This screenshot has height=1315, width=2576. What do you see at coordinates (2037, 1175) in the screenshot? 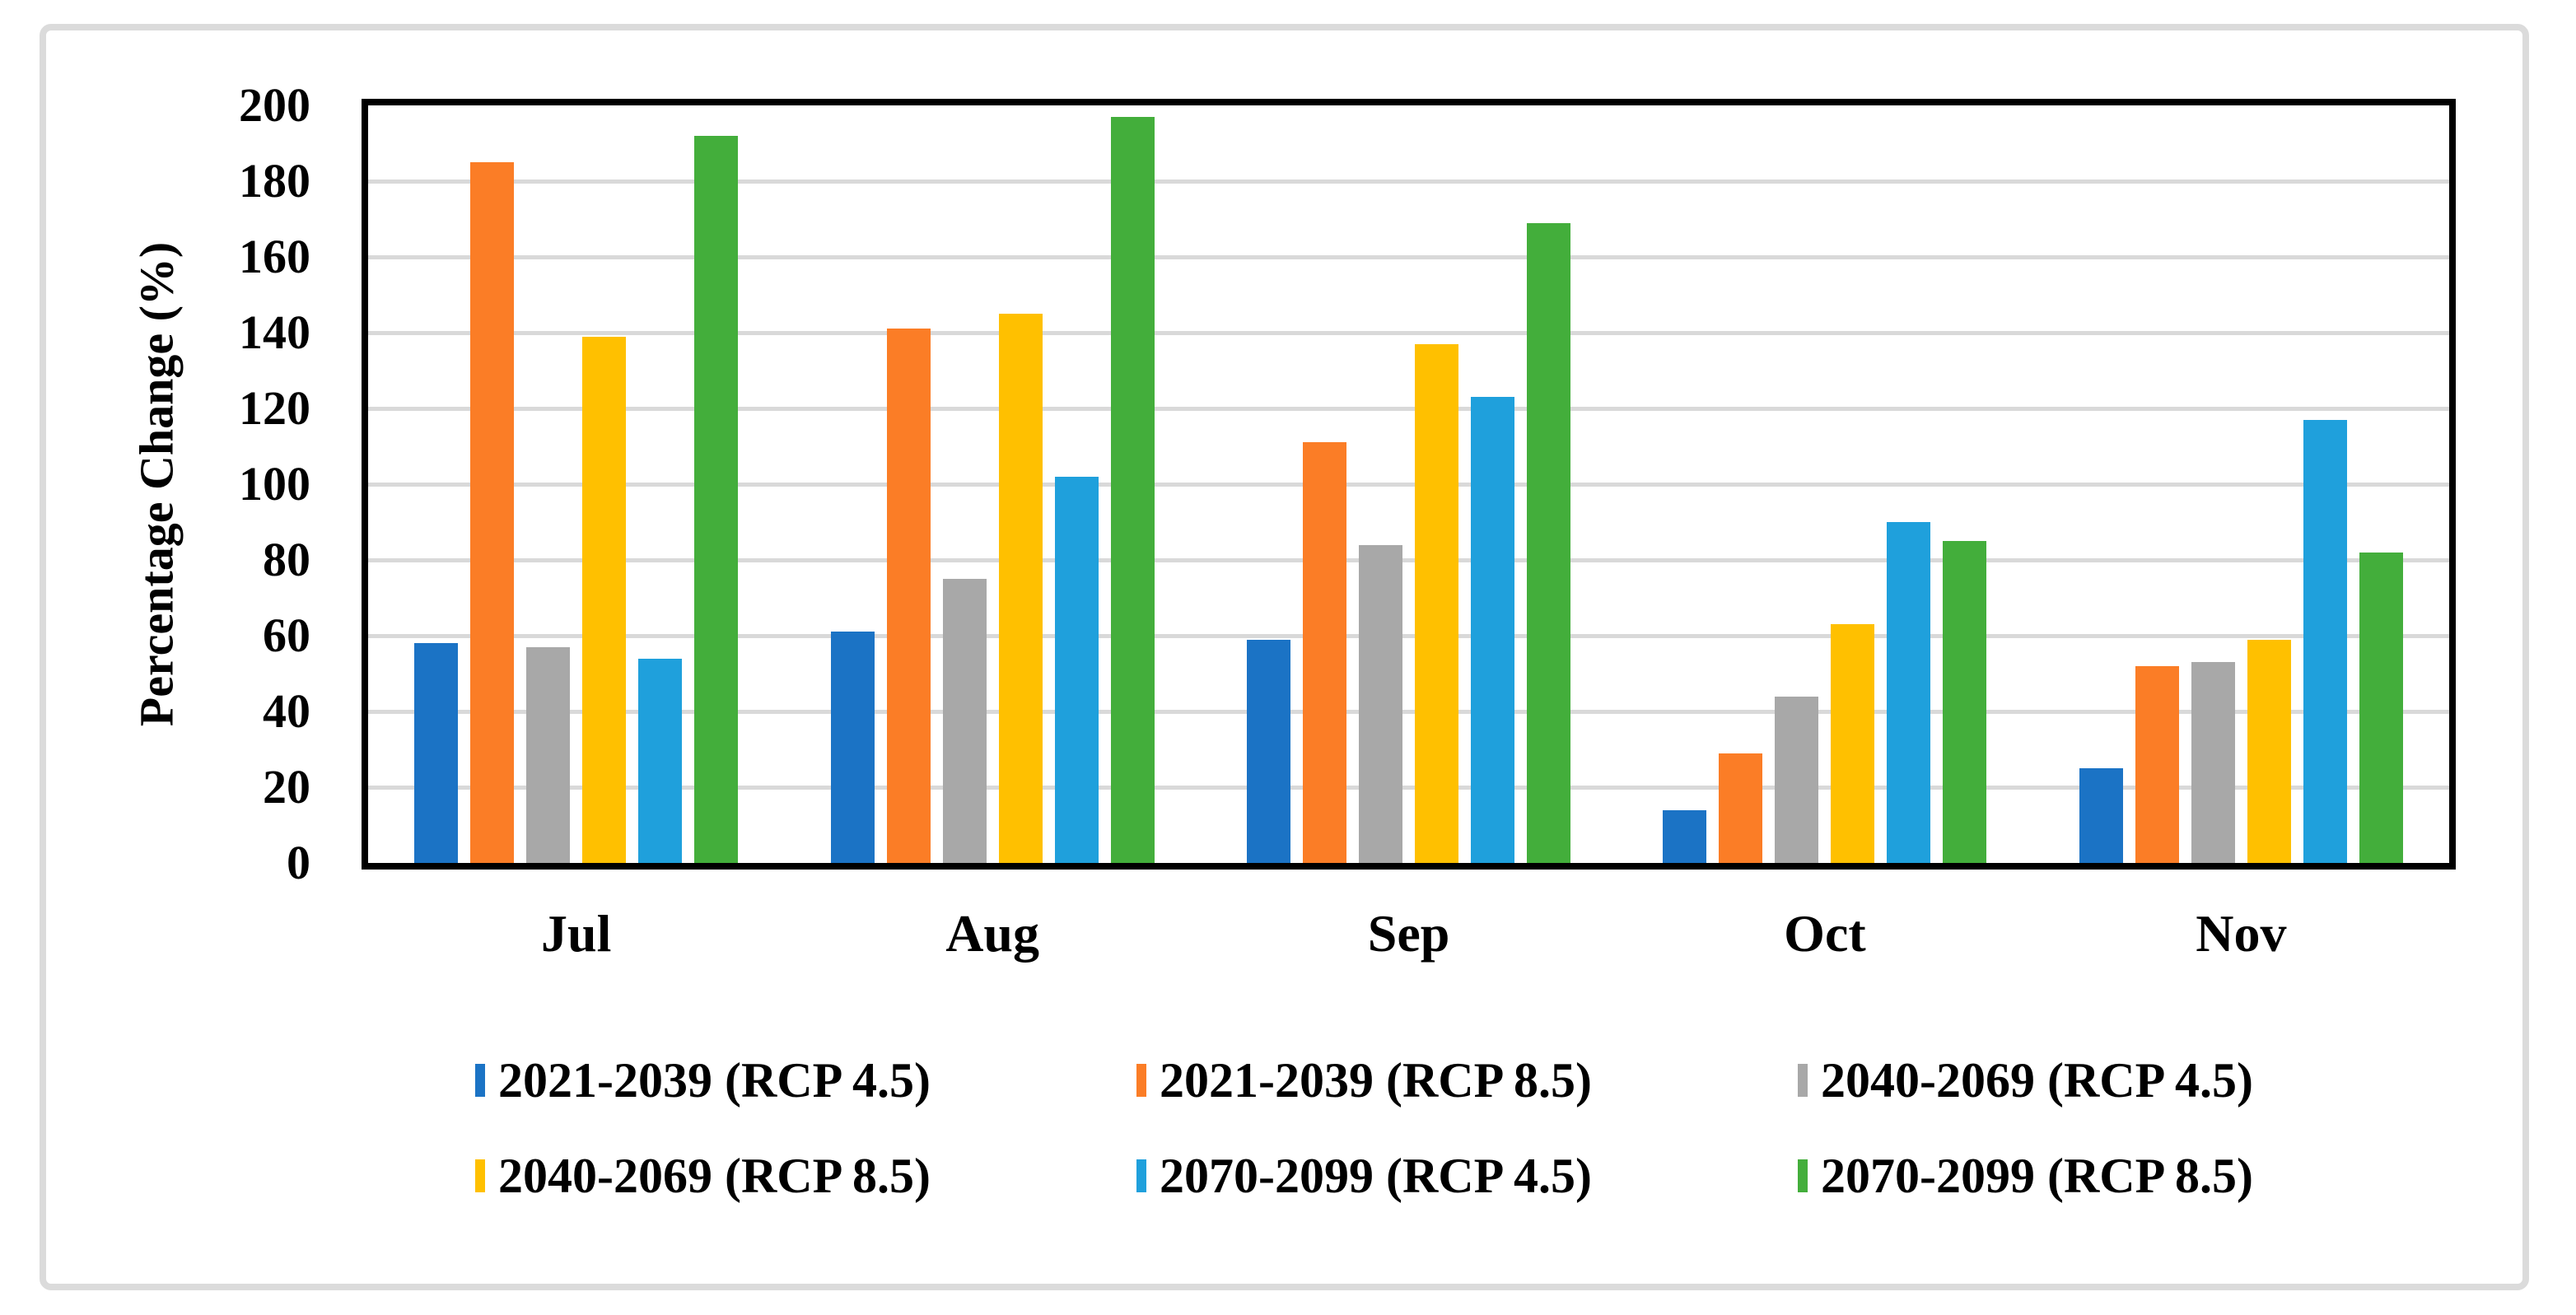
I see `legend-label: 2070-2099 (RCP 8.5)` at bounding box center [2037, 1175].